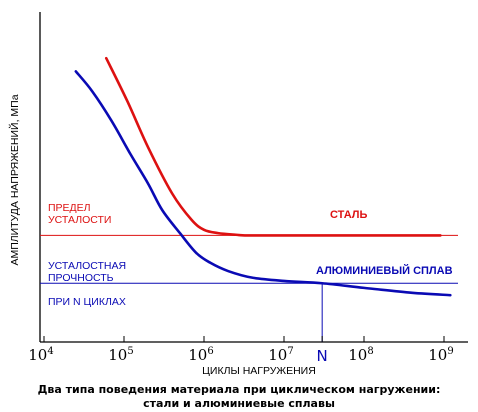 The height and width of the screenshot is (412, 478). Describe the element at coordinates (69, 208) in the screenshot. I see `reference-label-1-line-1: ПРЕДЕЛ` at that location.